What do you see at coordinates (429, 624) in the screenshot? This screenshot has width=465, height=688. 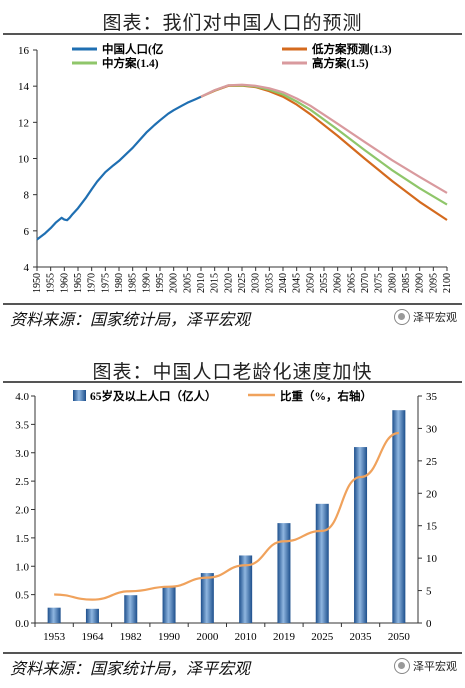 I see `chart2-right-tick-label: 0` at bounding box center [429, 624].